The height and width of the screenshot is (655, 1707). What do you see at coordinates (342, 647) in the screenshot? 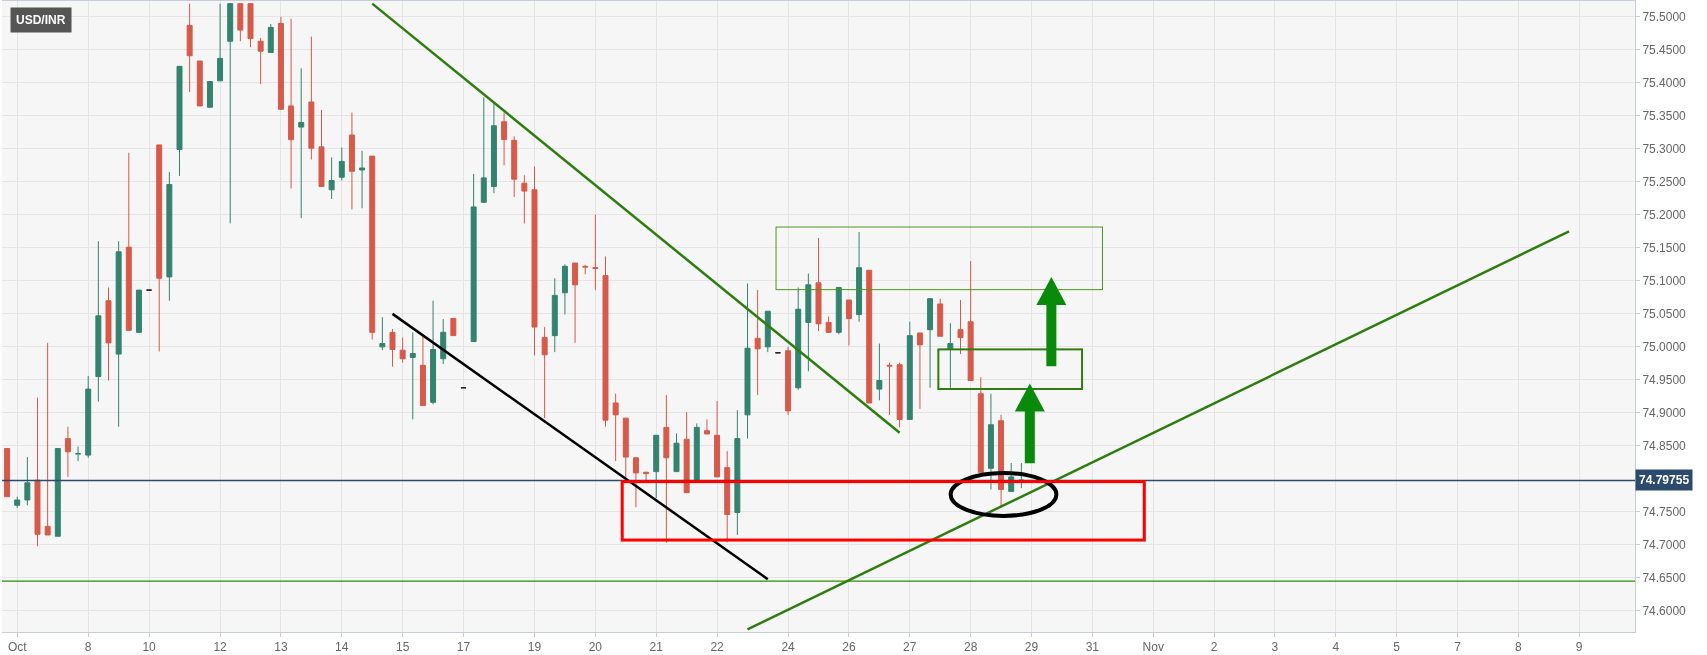
I see `x-tick-label: 14` at bounding box center [342, 647].